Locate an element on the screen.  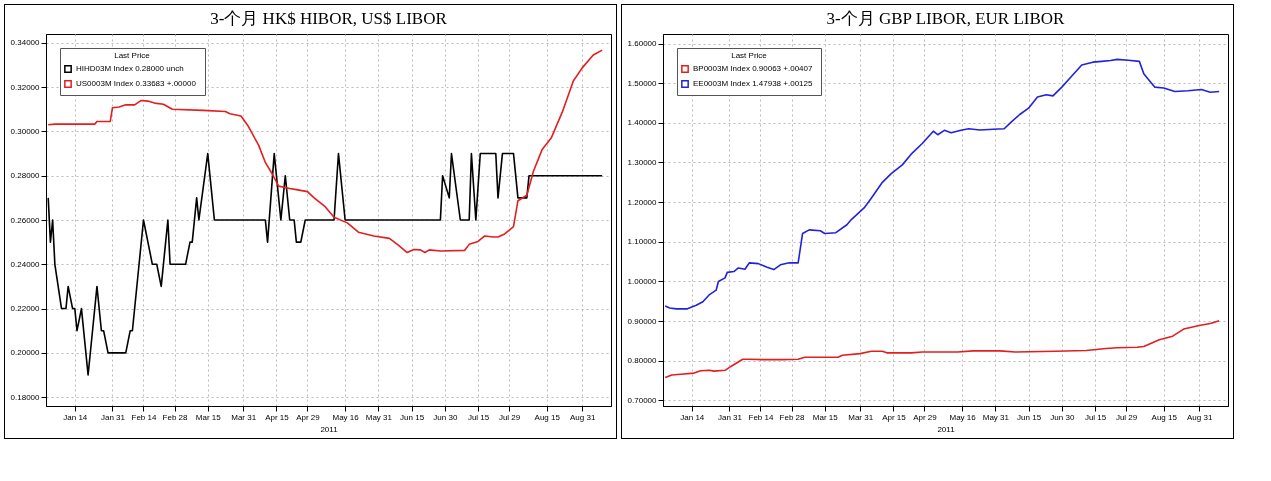
y-tick-label: 1.30000 is located at coordinates (642, 162).